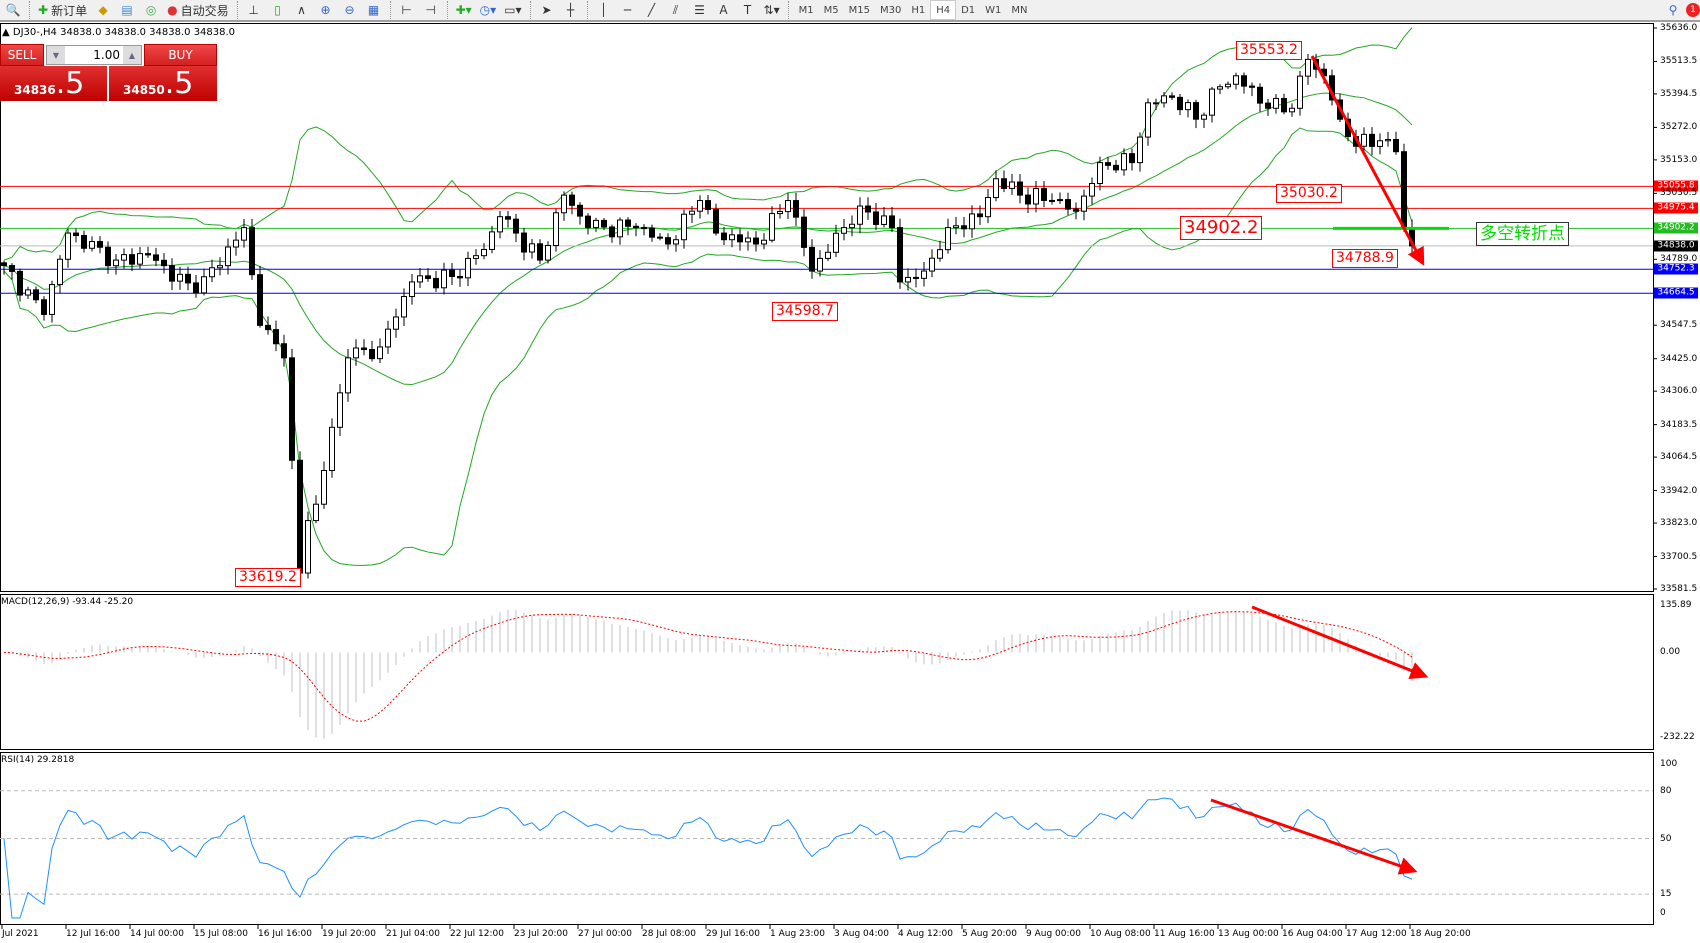  Describe the element at coordinates (651, 10) in the screenshot. I see `trendline-icon: ╱` at that location.